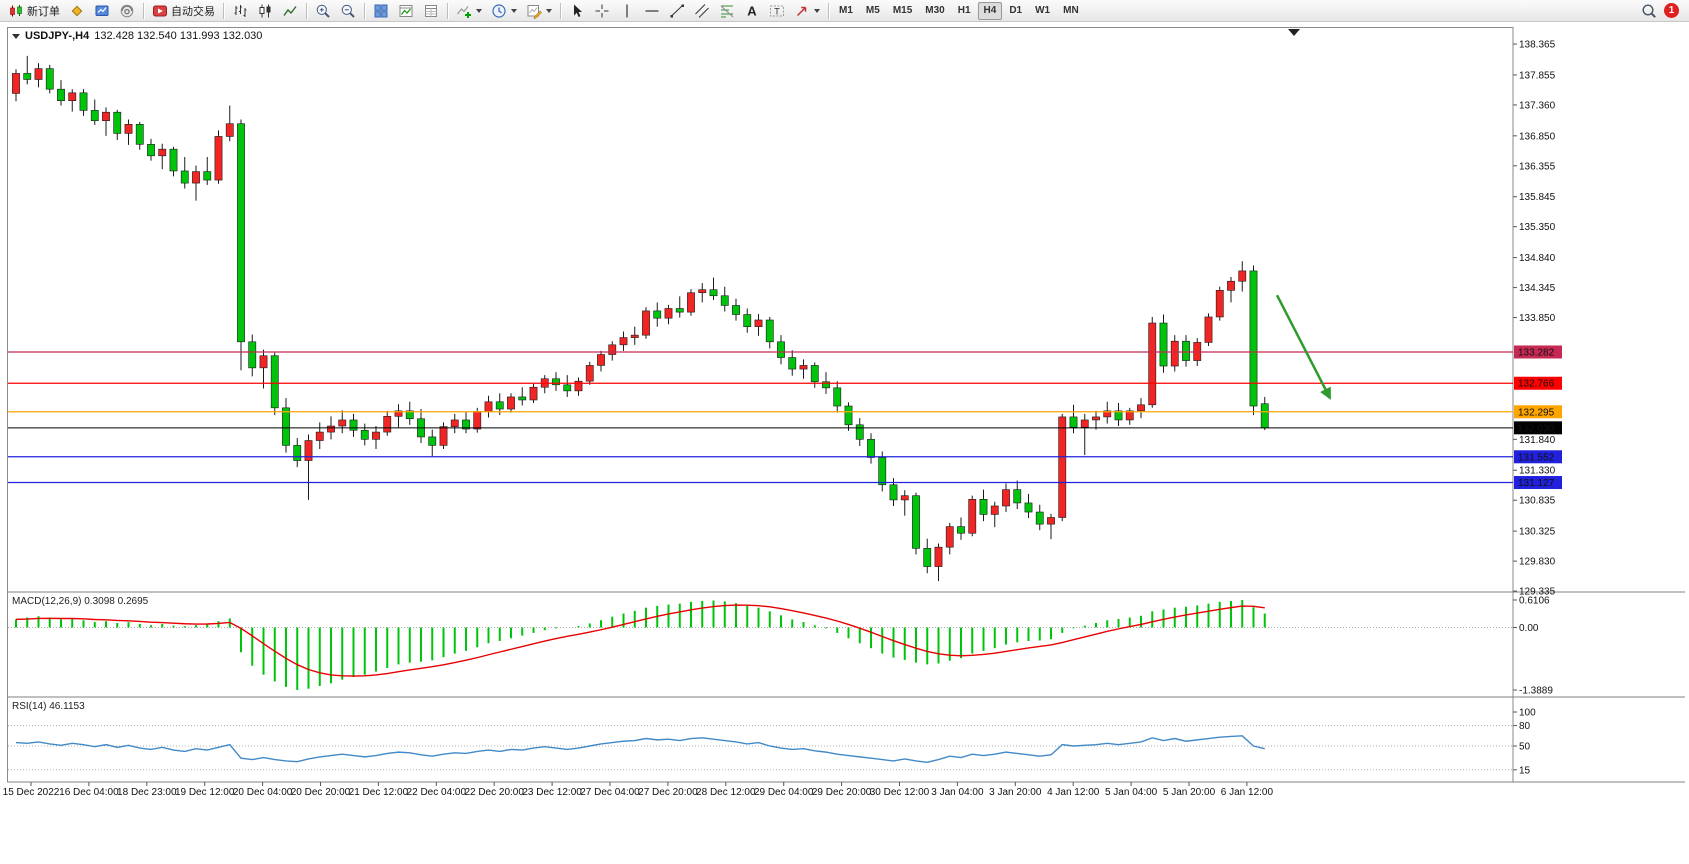  What do you see at coordinates (160, 10) in the screenshot?
I see `auto-trading-icon` at bounding box center [160, 10].